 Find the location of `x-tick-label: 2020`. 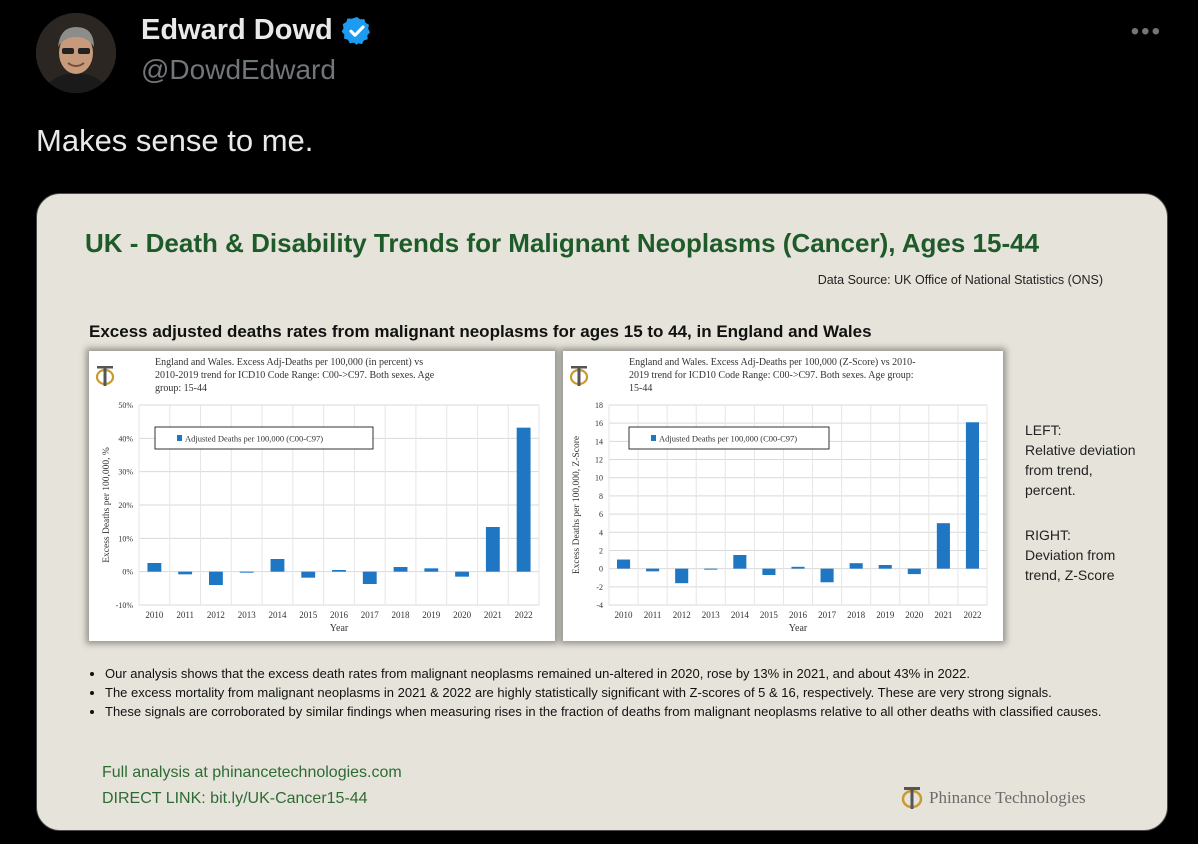

x-tick-label: 2020 is located at coordinates (462, 615).